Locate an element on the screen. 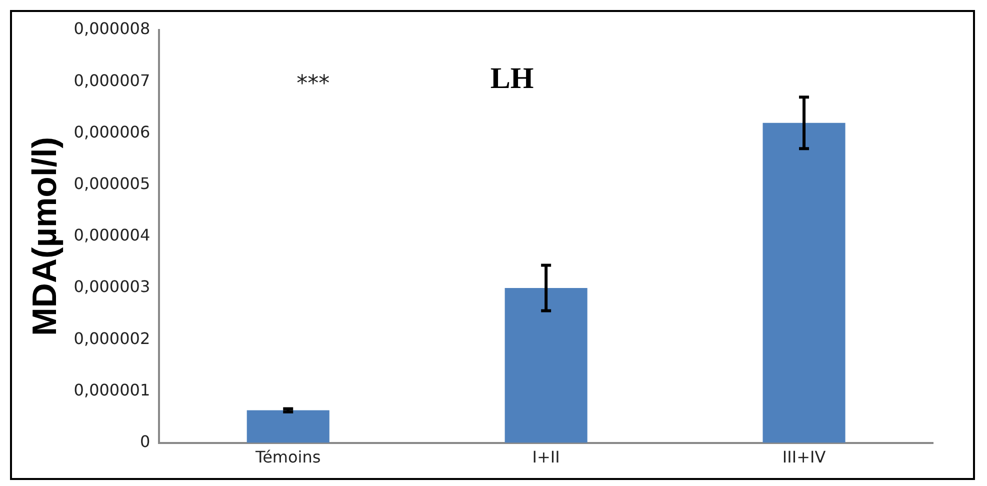 This screenshot has height=486, width=987. y-axis-title: MDA(µmol/l) is located at coordinates (45, 236).